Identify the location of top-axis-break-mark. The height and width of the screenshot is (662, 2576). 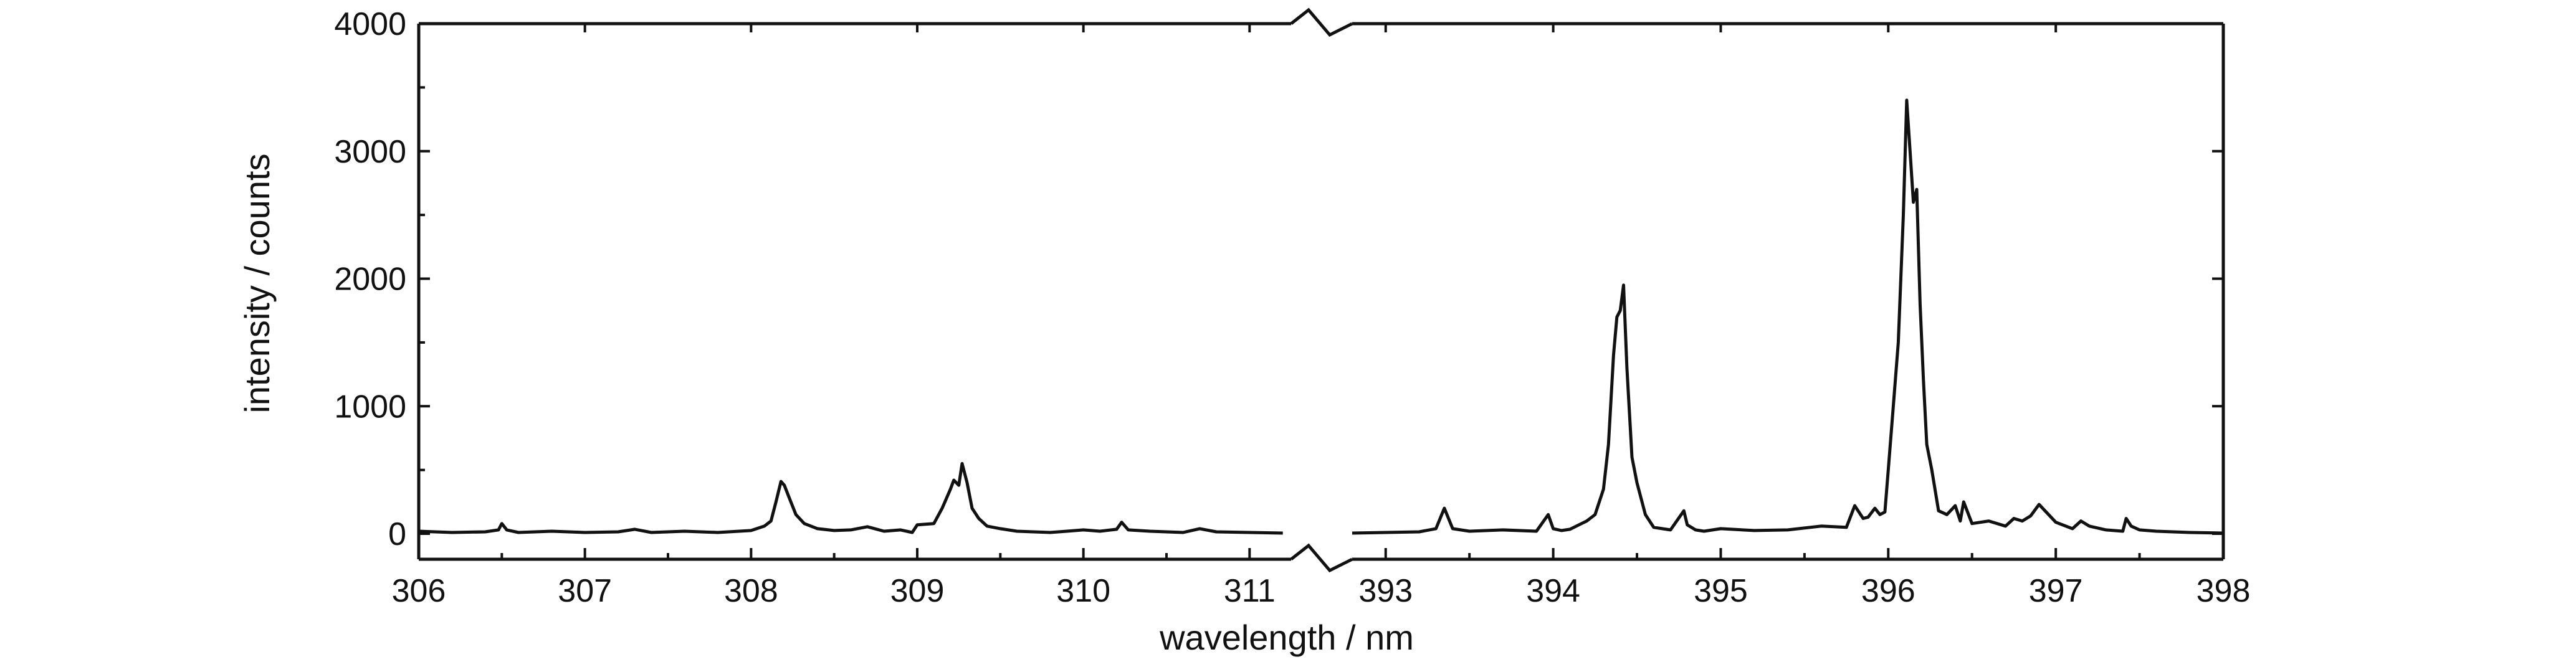
(1321, 22).